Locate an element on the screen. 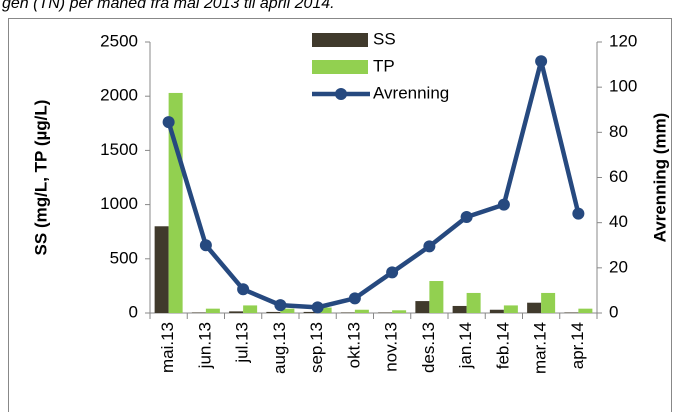 Image resolution: width=677 pixels, height=412 pixels. y2-axis-label: Avrenning (mm) is located at coordinates (659, 178).